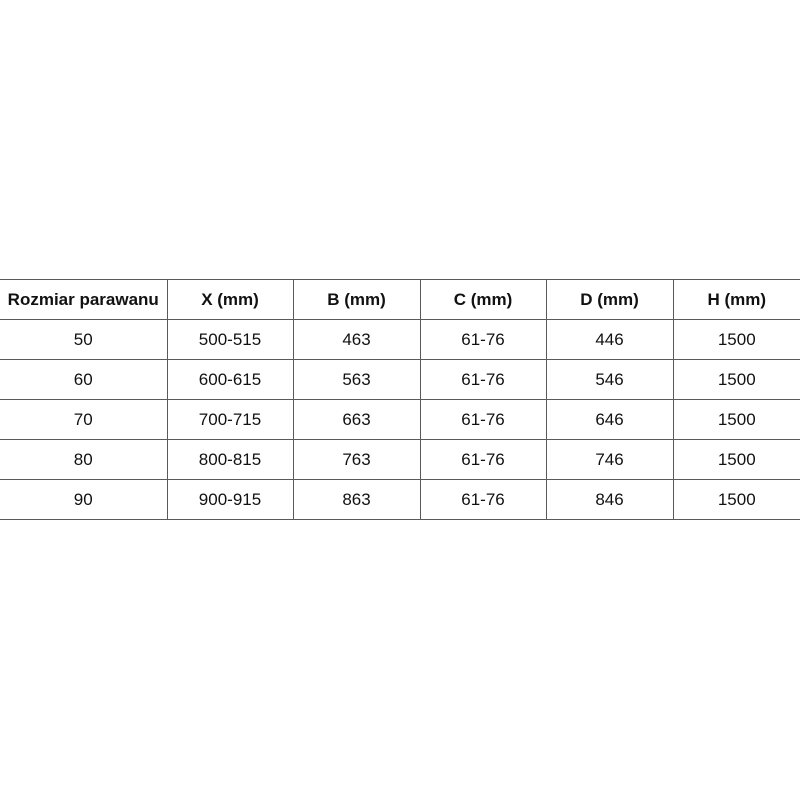 This screenshot has width=800, height=800. What do you see at coordinates (84, 299) in the screenshot?
I see `header-cell: Rozmiar parawanu` at bounding box center [84, 299].